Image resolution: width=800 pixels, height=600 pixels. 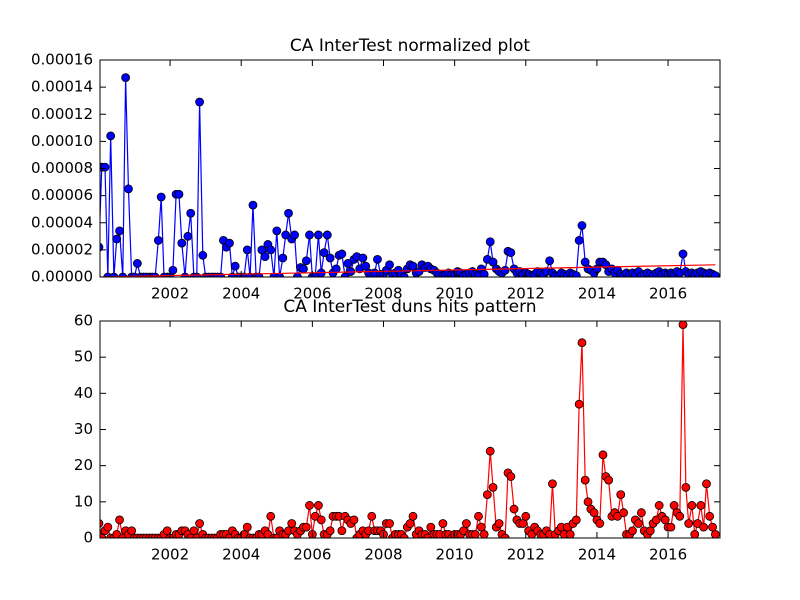 I want to click on y-tick-label: 0.00006, so click(x=62, y=195).